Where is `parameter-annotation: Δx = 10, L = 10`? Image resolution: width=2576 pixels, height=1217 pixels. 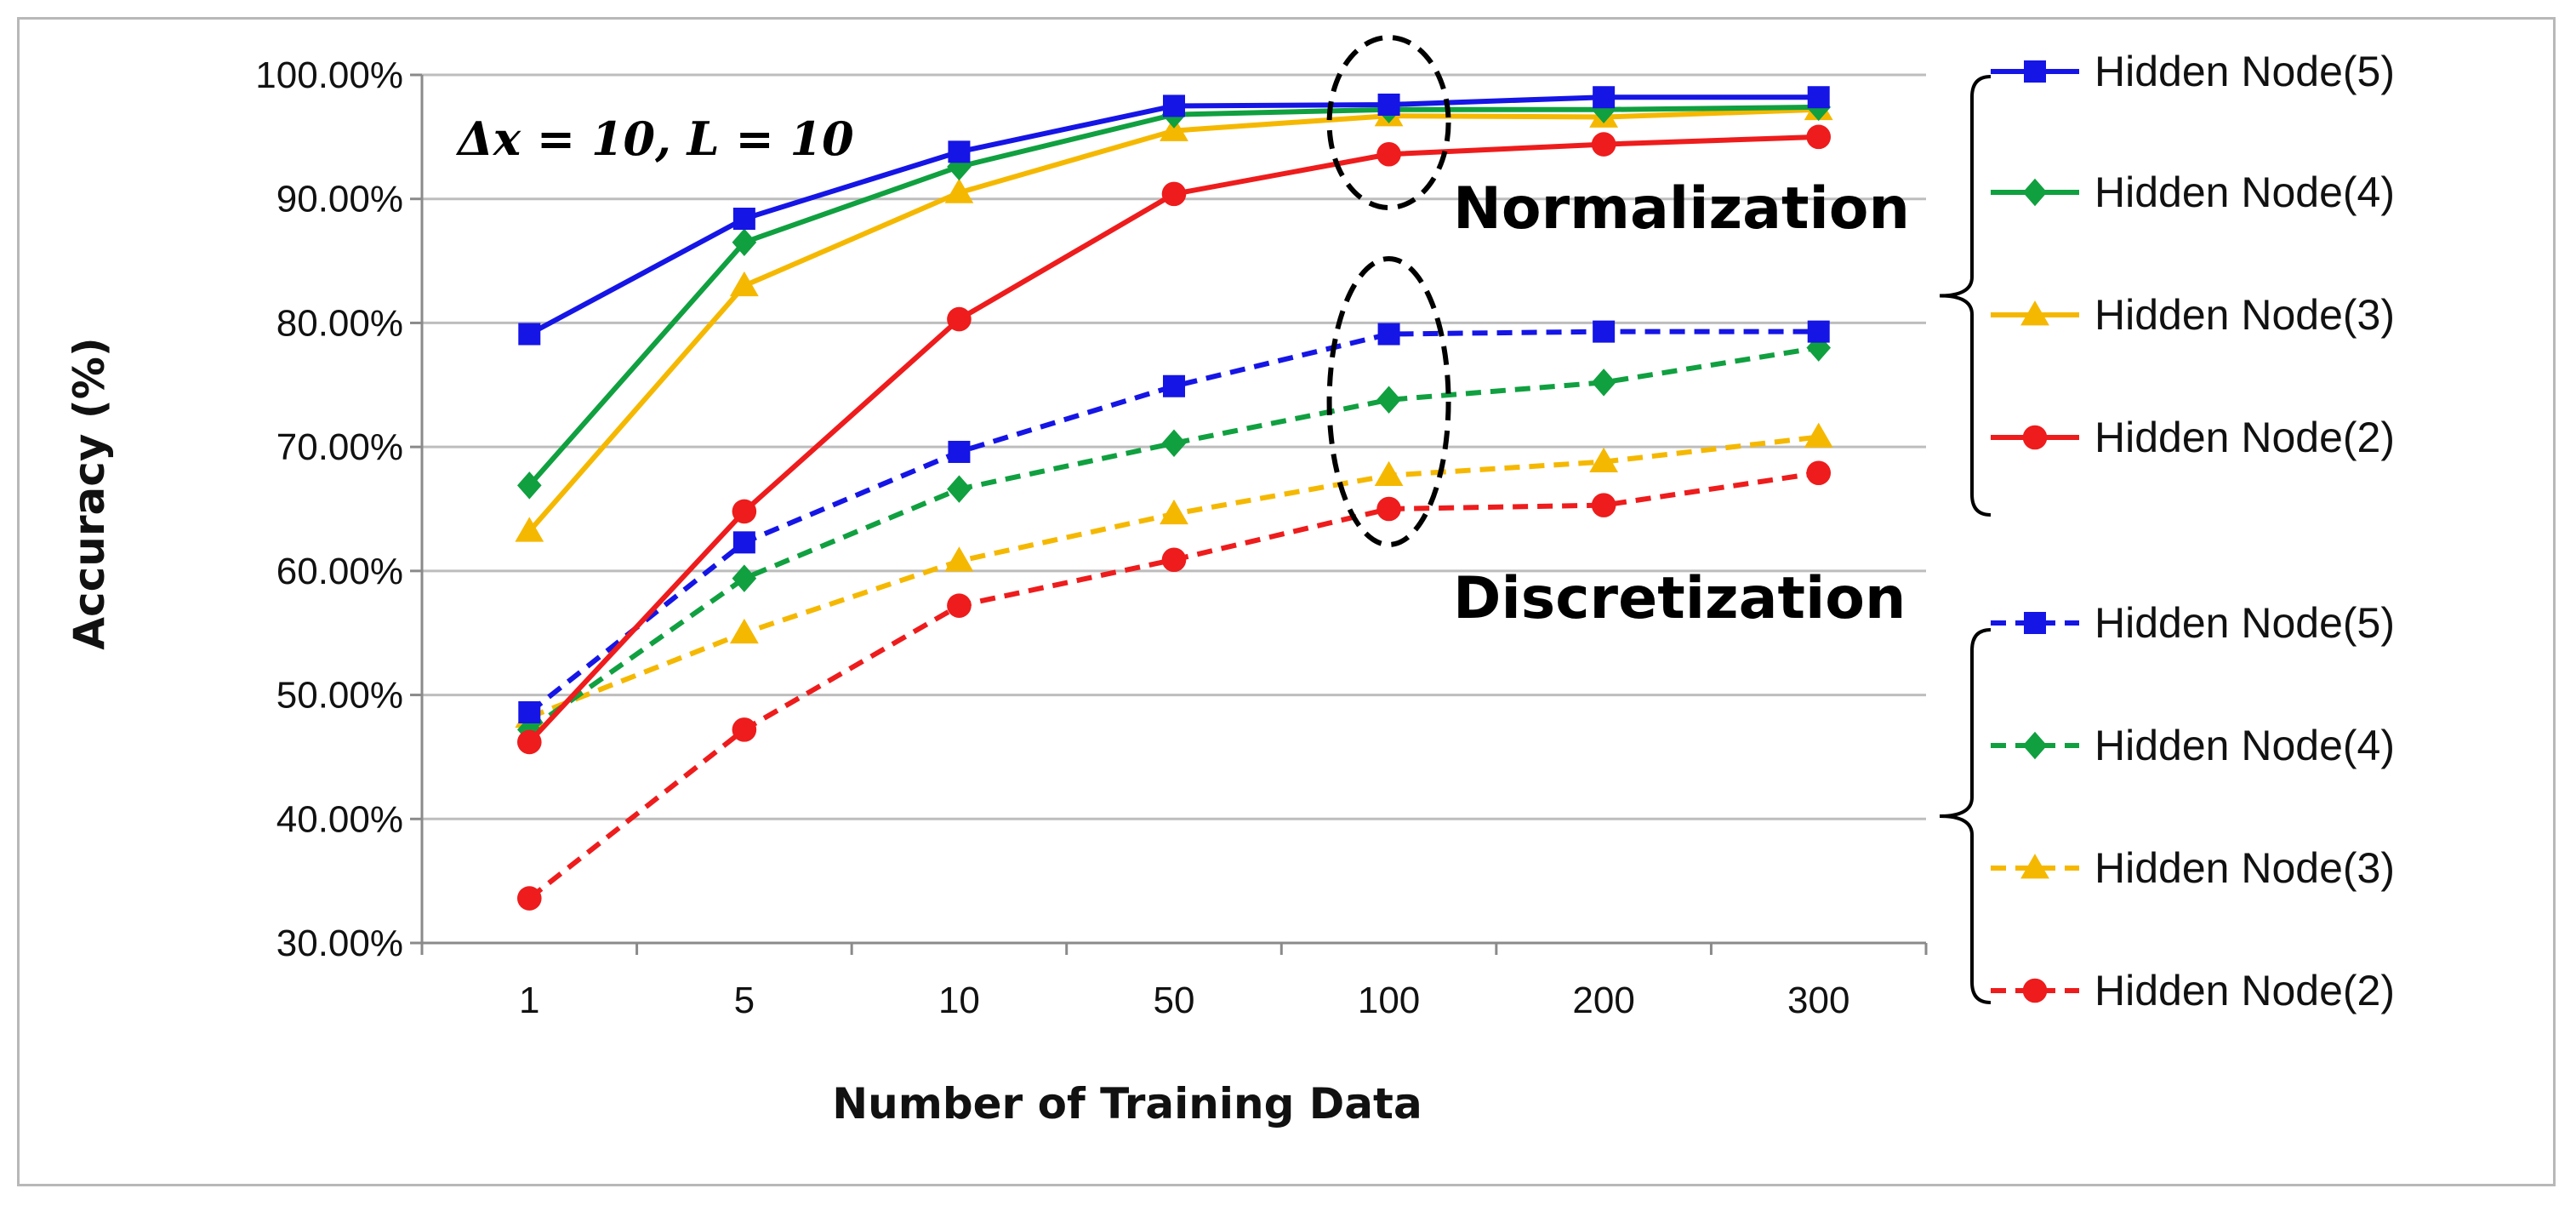 parameter-annotation: Δx = 10, L = 10 is located at coordinates (654, 138).